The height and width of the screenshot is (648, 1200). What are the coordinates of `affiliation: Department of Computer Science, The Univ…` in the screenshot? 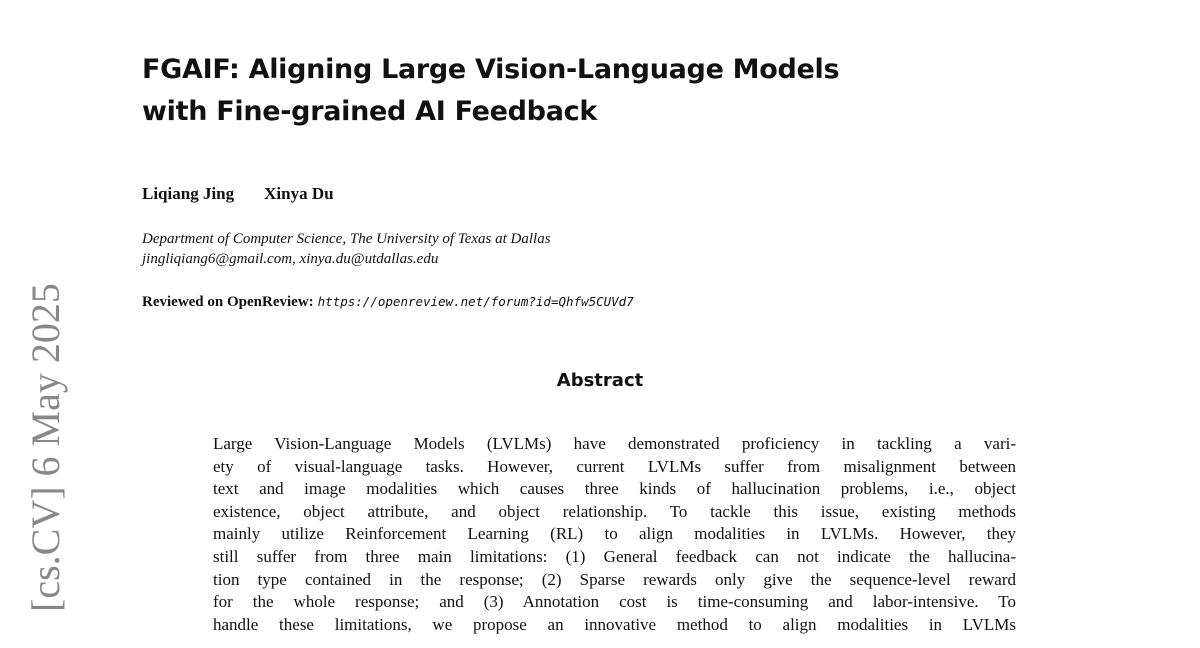 It's located at (346, 239).